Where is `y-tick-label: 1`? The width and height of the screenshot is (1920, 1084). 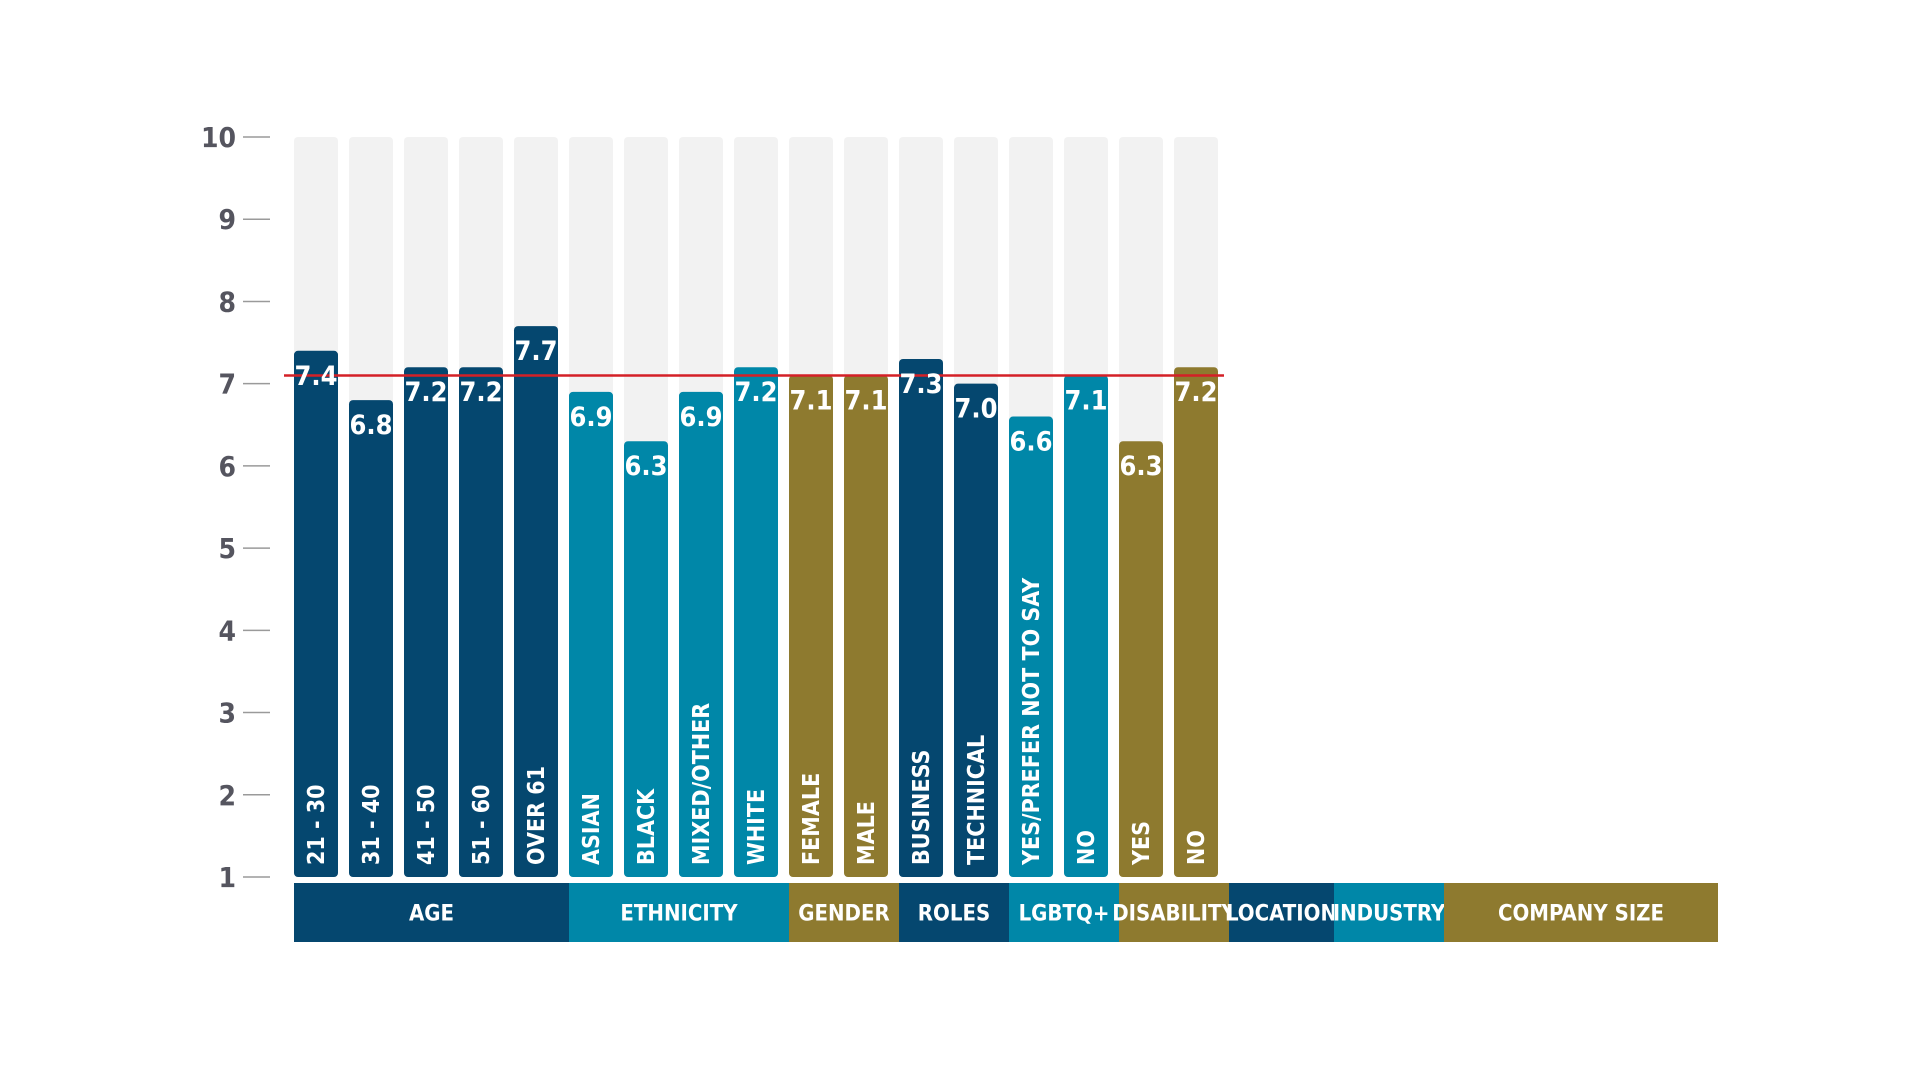
y-tick-label: 1 is located at coordinates (227, 877).